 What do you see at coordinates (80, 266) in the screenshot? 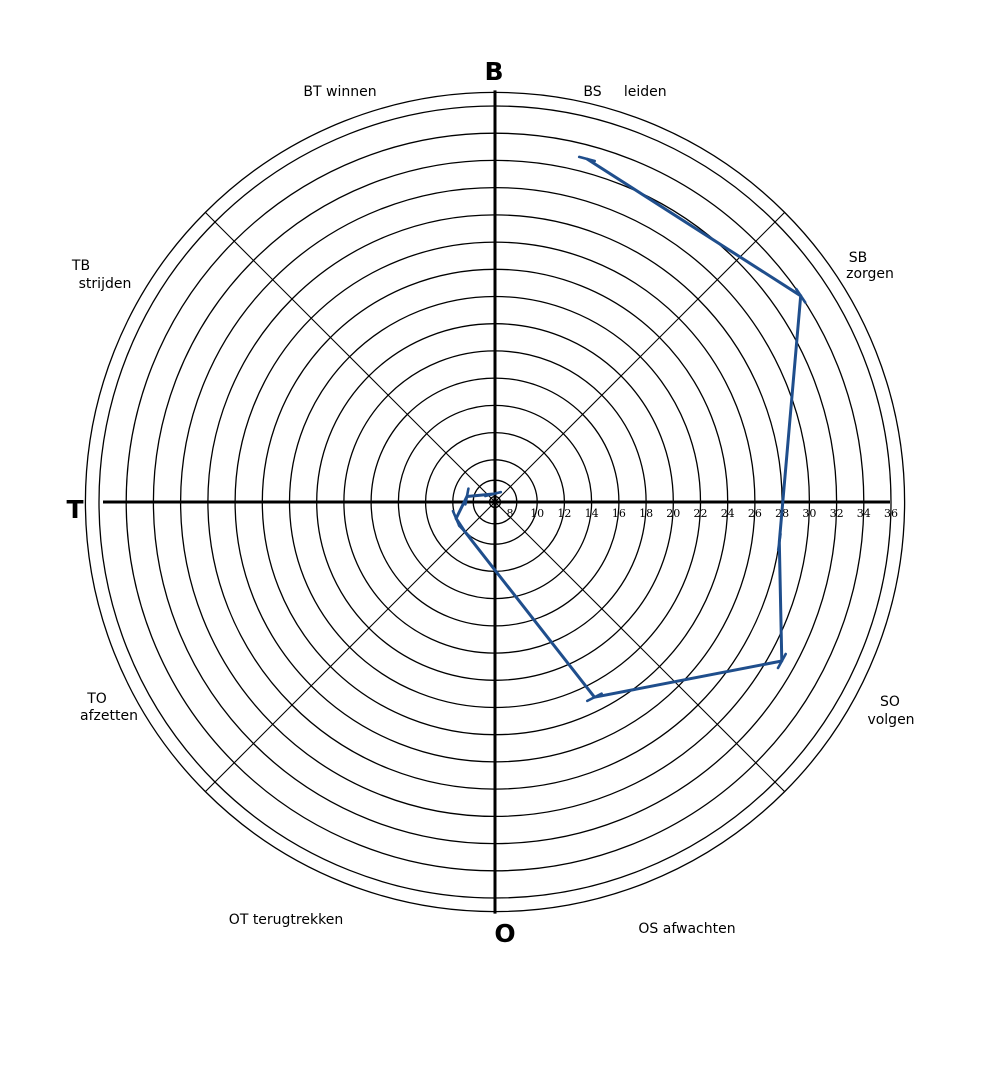
I see `octant-label-tb-line1: TB` at bounding box center [80, 266].